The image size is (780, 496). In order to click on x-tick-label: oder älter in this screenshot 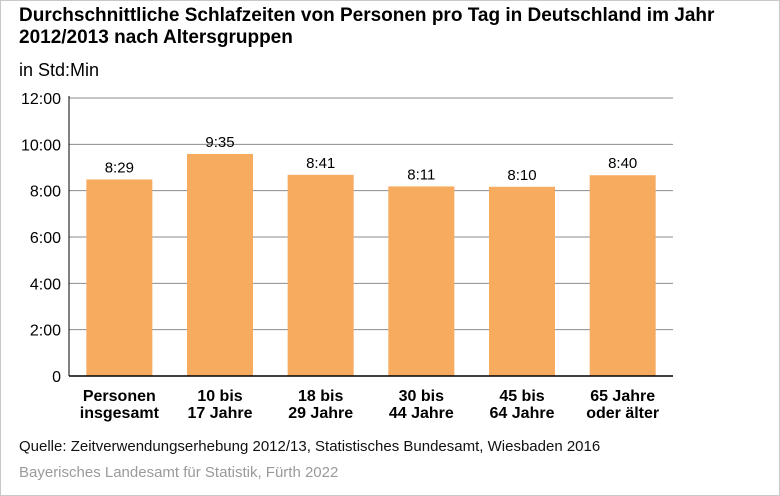, I will do `click(622, 413)`.